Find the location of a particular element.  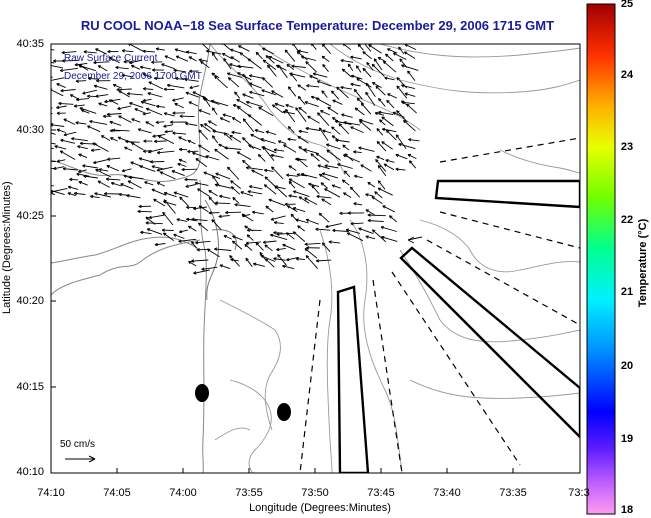

xtick-label: 74:10 is located at coordinates (51, 493).